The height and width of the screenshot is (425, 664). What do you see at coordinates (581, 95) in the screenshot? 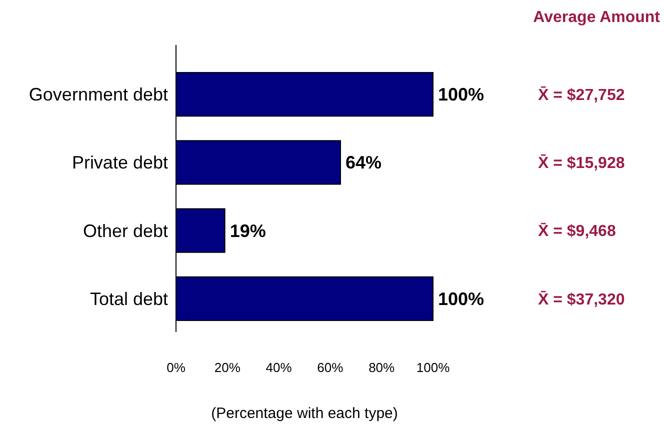
I see `text: X̄ = $27,752` at bounding box center [581, 95].